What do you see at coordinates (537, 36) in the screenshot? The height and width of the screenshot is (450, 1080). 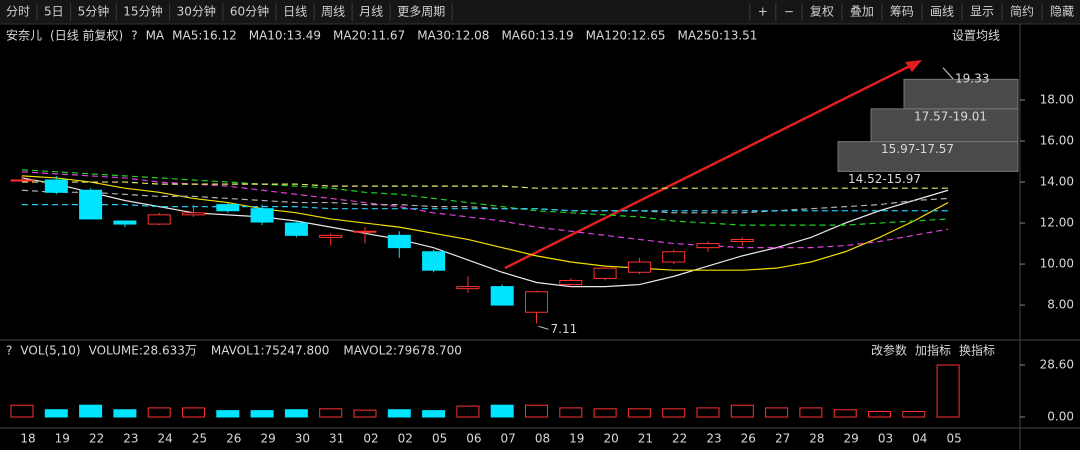 I see `ma-legend: MA60:13.19` at bounding box center [537, 36].